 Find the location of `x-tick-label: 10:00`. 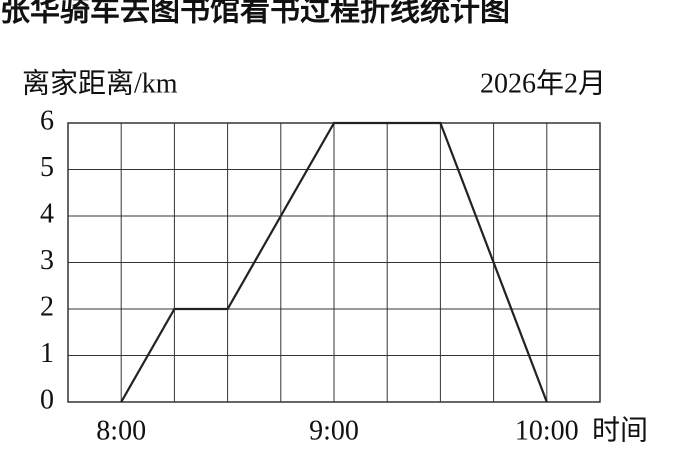

x-tick-label: 10:00 is located at coordinates (547, 430).